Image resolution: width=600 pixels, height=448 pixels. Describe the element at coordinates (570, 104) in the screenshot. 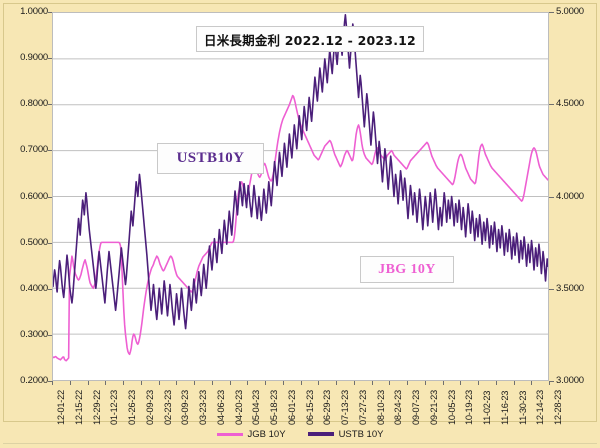

I see `y-right-tick-label: 4.5000` at that location.